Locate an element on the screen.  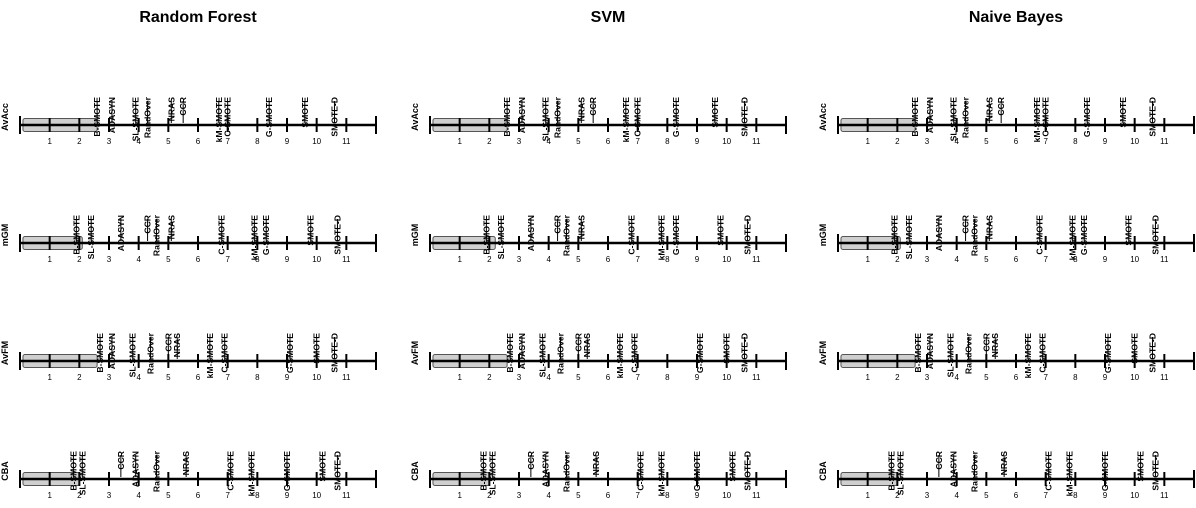
method-label: SMOTE is located at coordinates (715, 112).